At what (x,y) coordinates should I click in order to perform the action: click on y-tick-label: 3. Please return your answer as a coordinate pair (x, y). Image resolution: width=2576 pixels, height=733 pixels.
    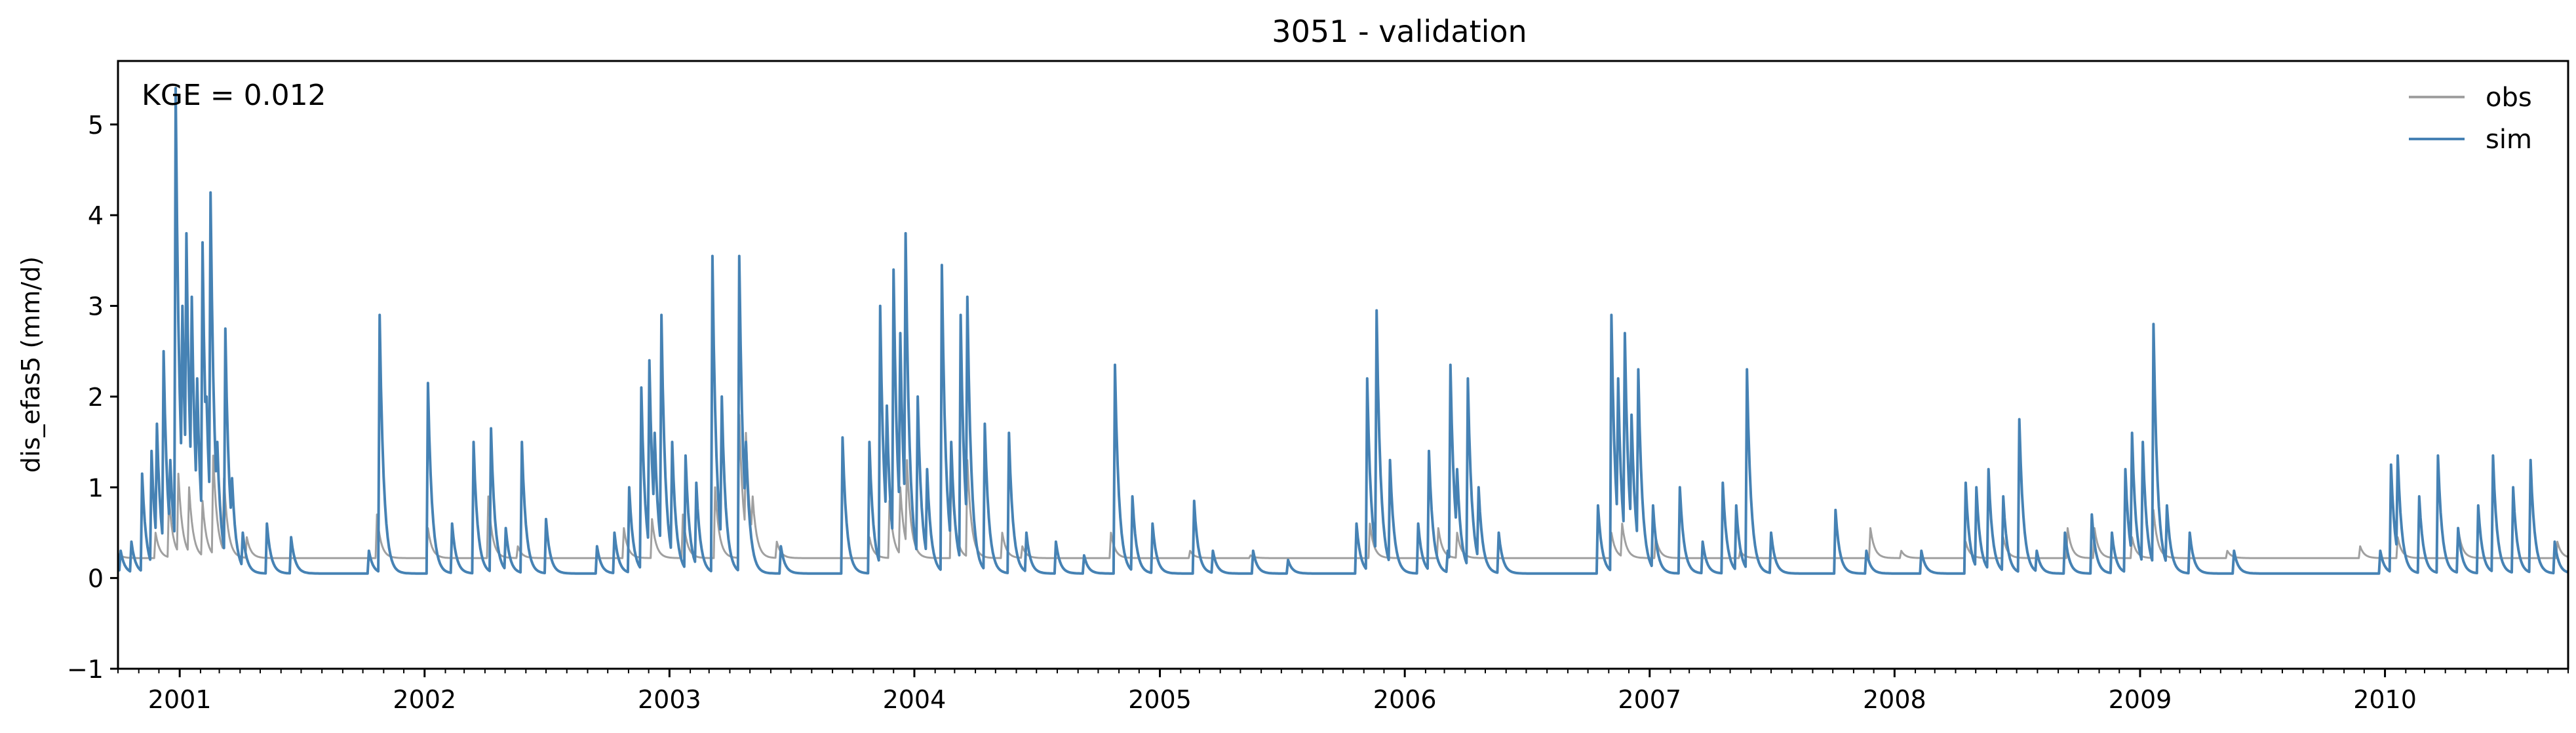
    Looking at the image, I should click on (96, 306).